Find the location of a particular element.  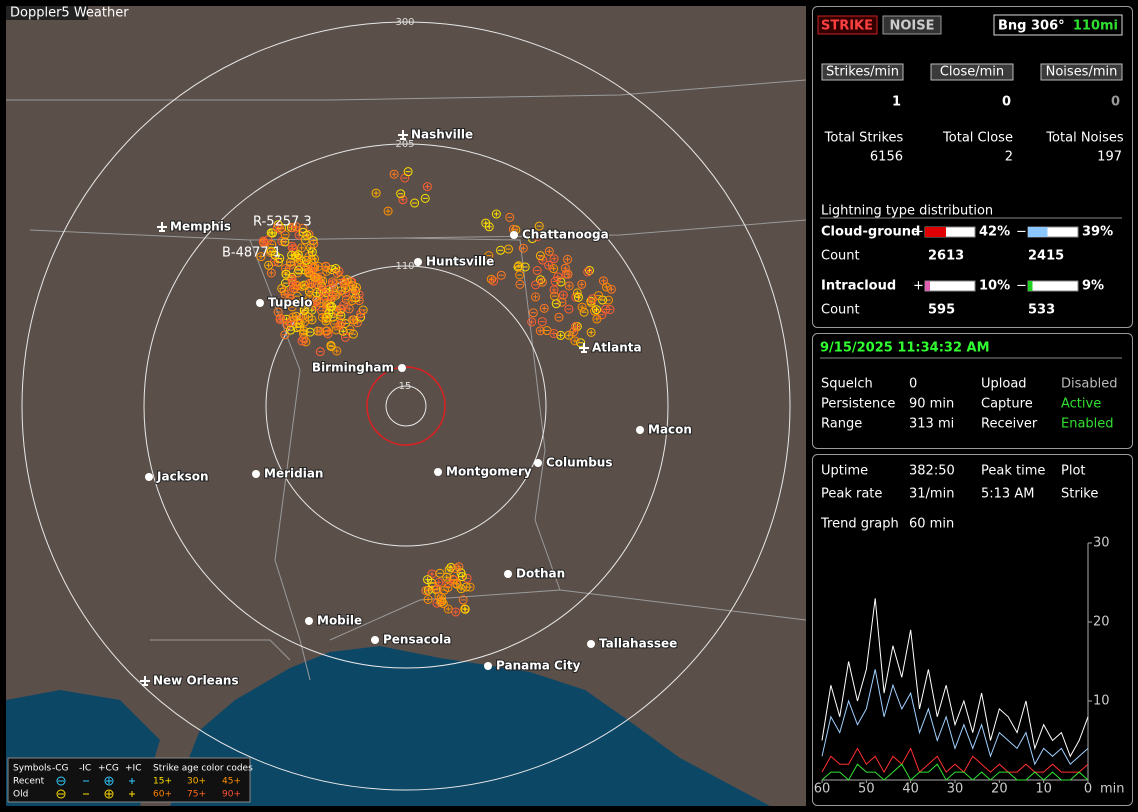

panel is located at coordinates (972, 167).